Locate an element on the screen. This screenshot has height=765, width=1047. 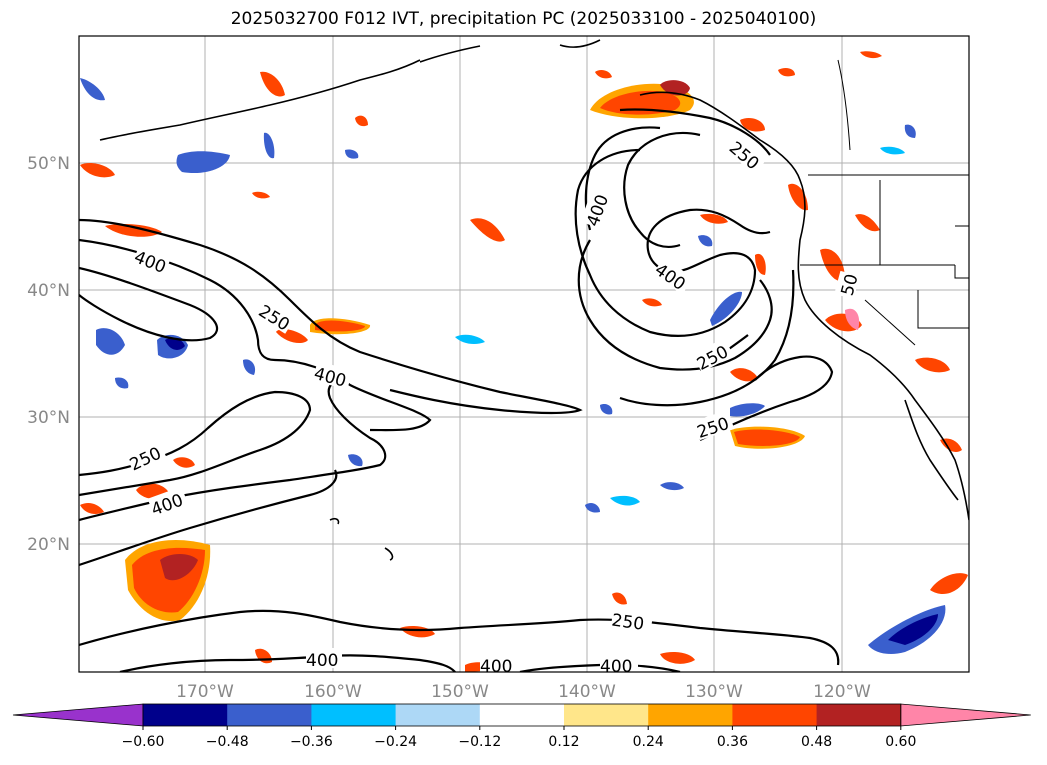
colorbar-tick-label: 0.24 is located at coordinates (648, 742).